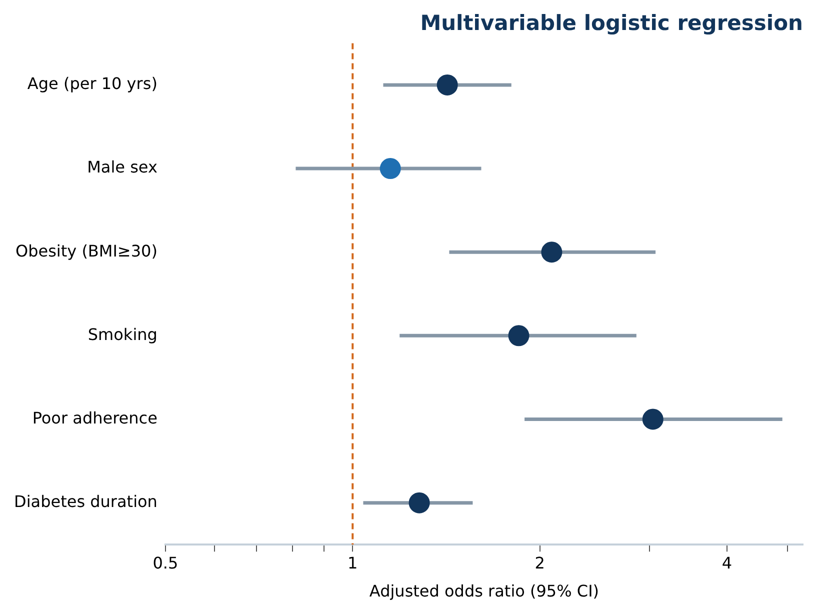 The image size is (817, 610). What do you see at coordinates (611, 23) in the screenshot?
I see `chart-title: Multivariable logistic regression` at bounding box center [611, 23].